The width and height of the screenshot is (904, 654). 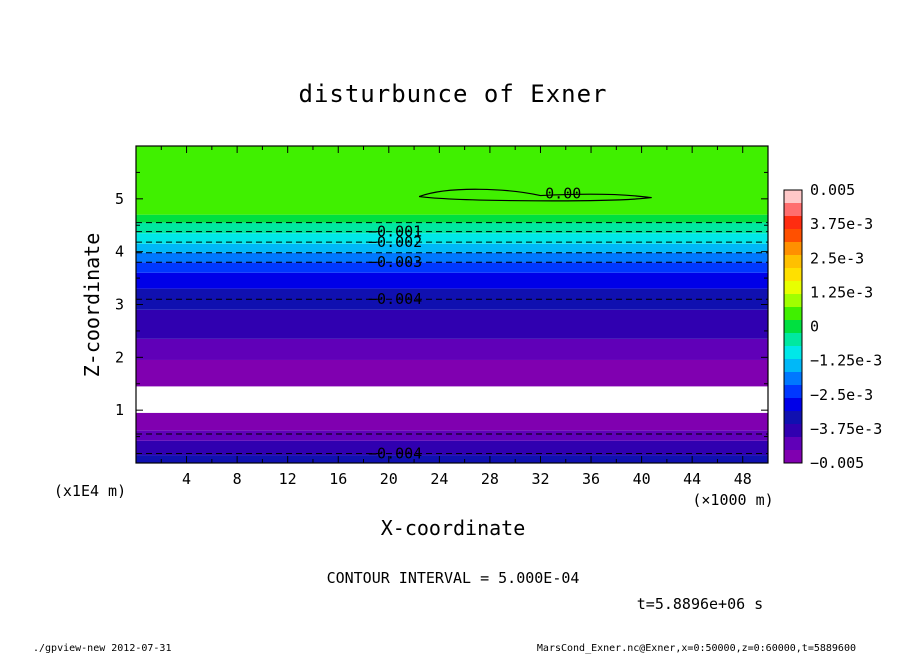 I want to click on y-tick-label: 4, so click(x=119, y=252).